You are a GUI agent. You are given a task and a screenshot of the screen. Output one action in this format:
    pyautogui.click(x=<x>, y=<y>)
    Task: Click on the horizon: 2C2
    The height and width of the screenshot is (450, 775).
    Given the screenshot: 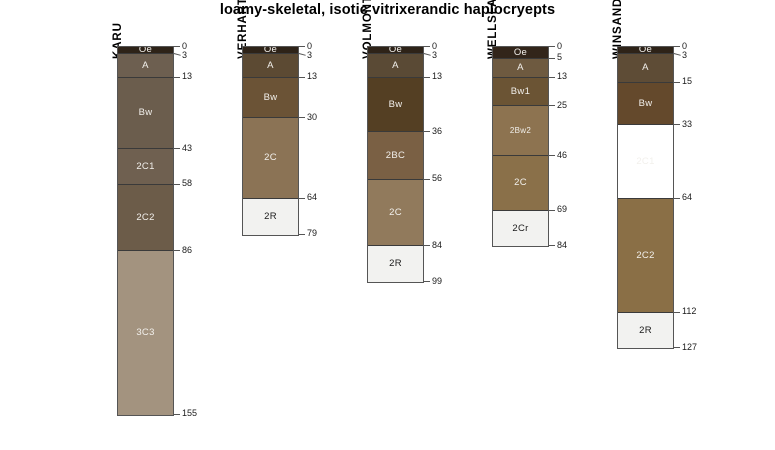 What is the action you would take?
    pyautogui.click(x=645, y=255)
    